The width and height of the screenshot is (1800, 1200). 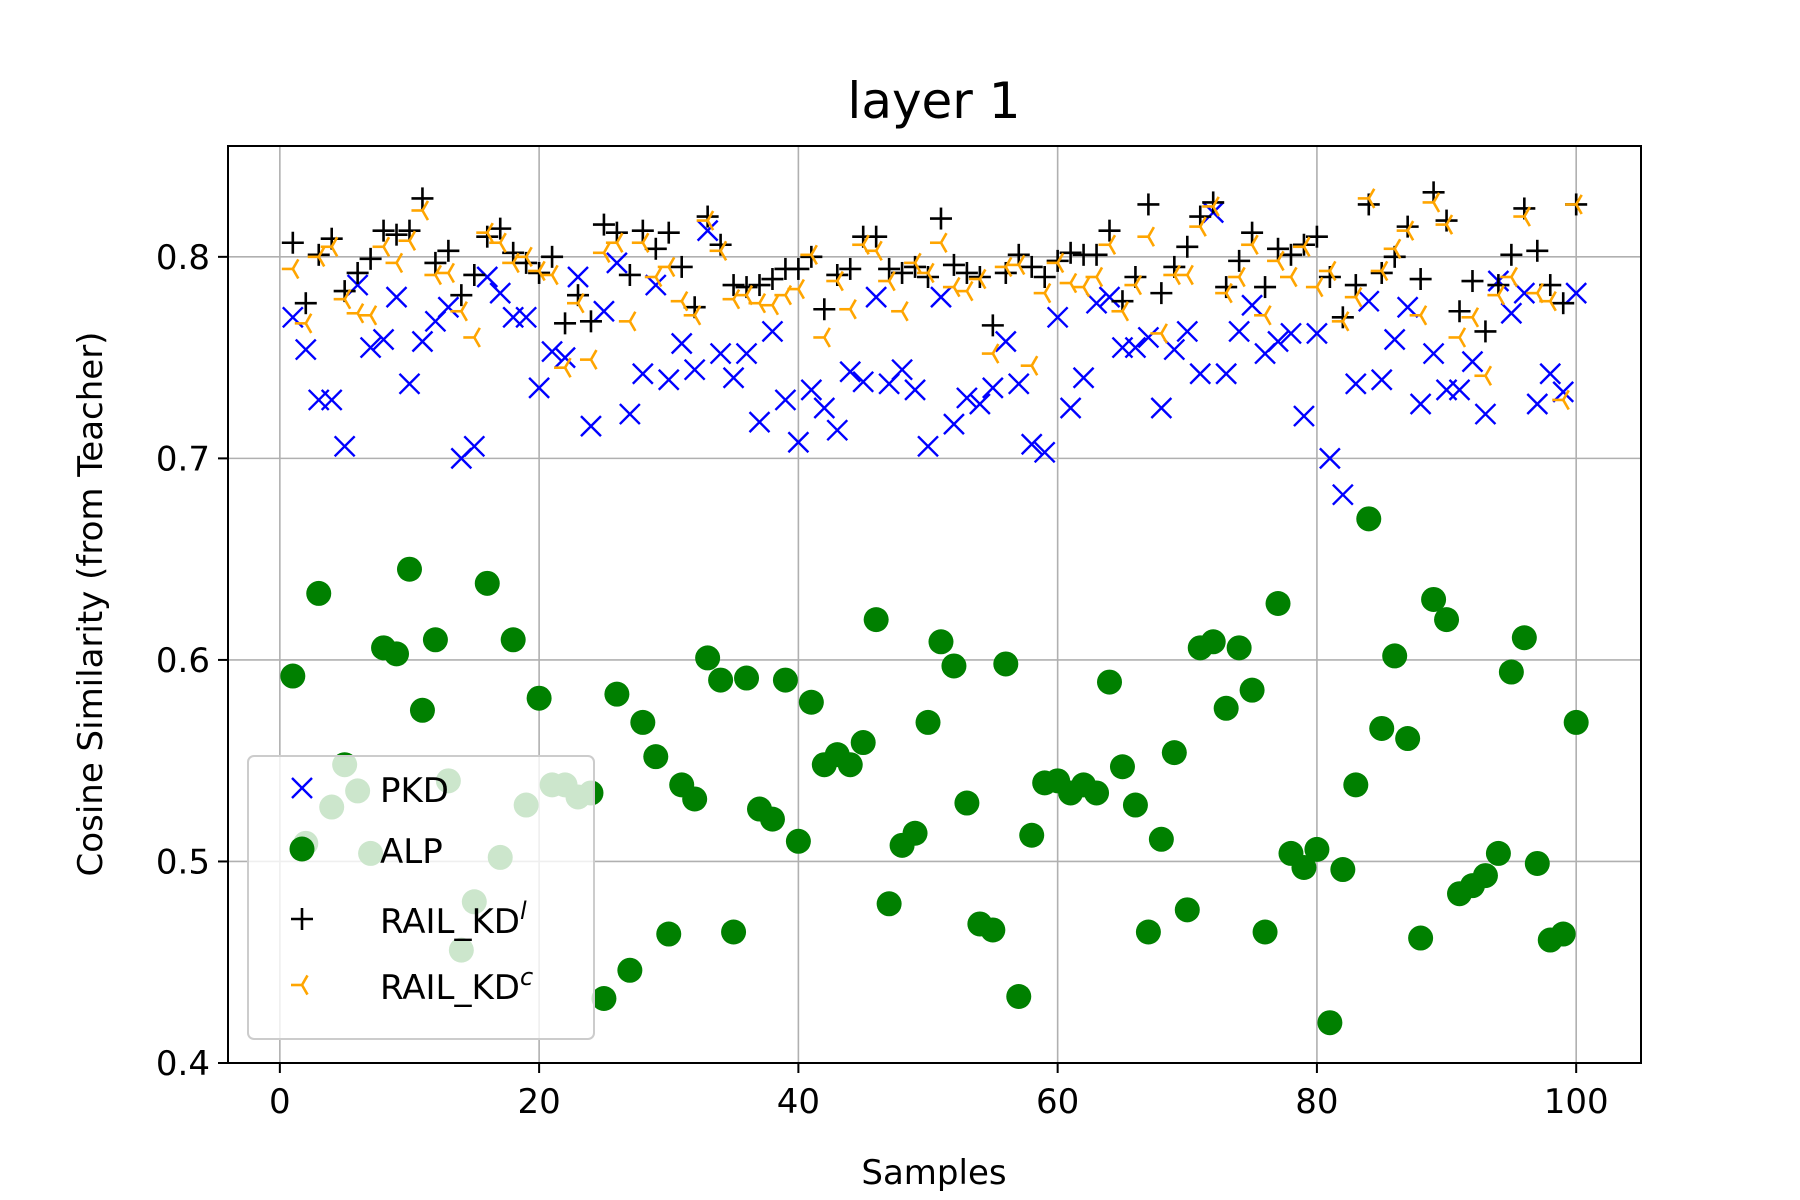 What do you see at coordinates (183, 661) in the screenshot?
I see `y-tick-label: 0.6` at bounding box center [183, 661].